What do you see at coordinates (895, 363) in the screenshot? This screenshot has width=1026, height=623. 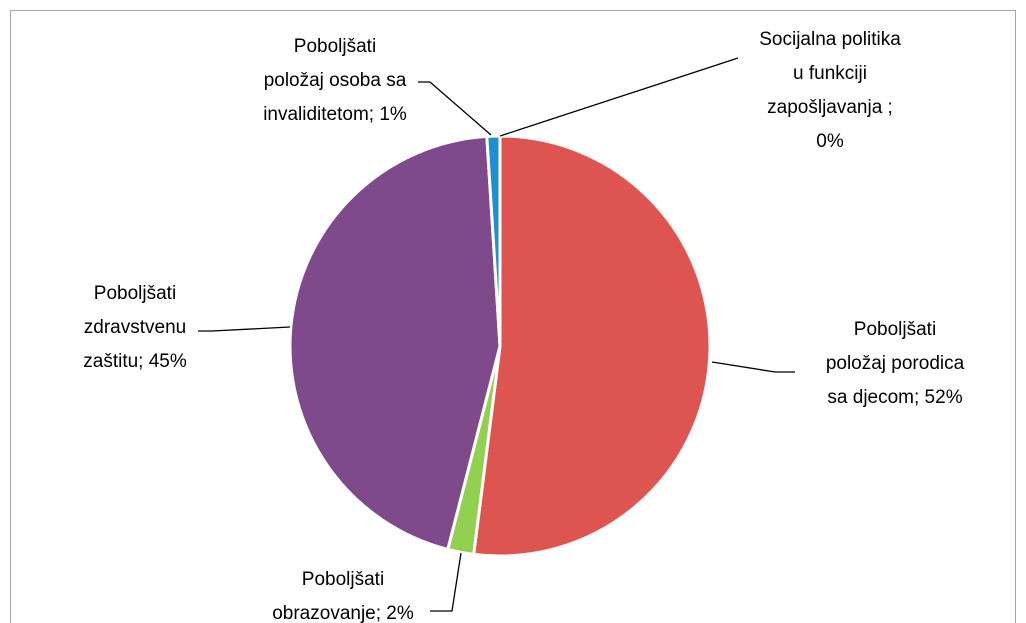 I see `data-label: Poboljšati položaj porodica sa djecom; 52%` at bounding box center [895, 363].